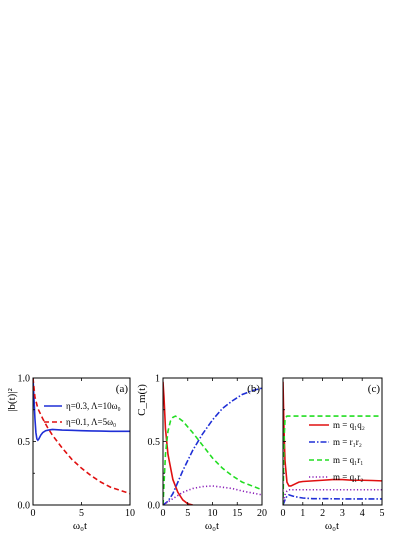  What do you see at coordinates (348, 477) in the screenshot?
I see `legend-entry: m = q₁r₂` at bounding box center [348, 477].